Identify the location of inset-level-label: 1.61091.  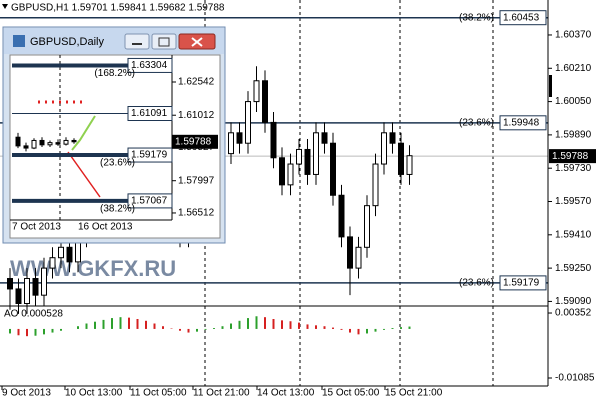
(149, 113).